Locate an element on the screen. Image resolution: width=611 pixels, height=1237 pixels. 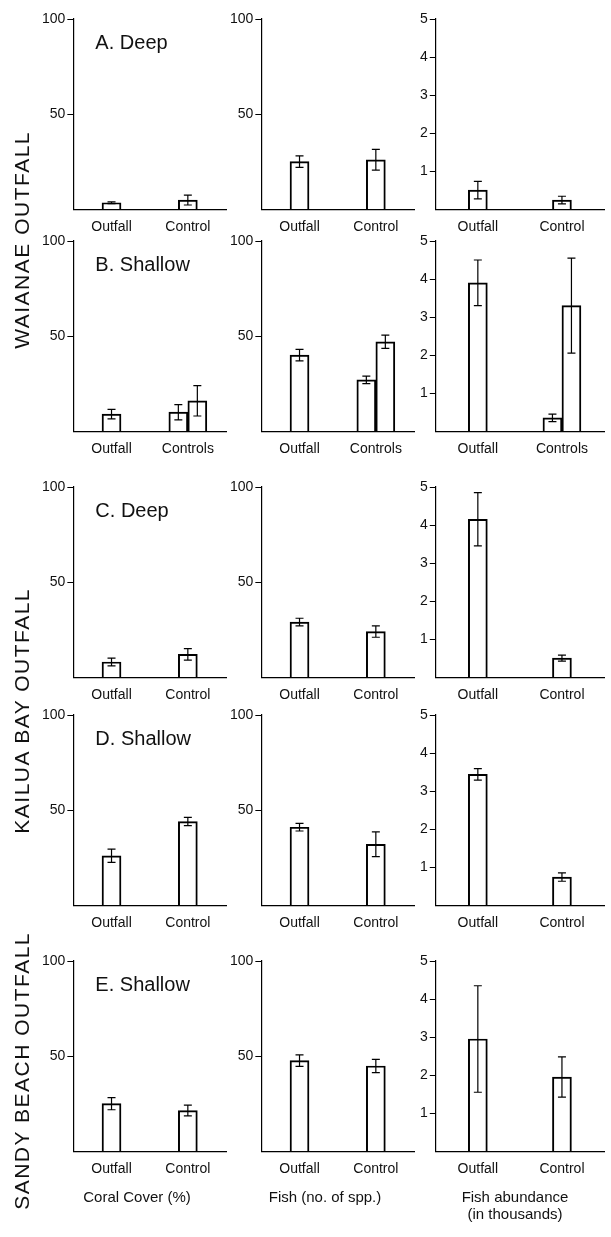
y-axis-title: KAILUA BAY OUTFALL is located at coordinates (22, 710).